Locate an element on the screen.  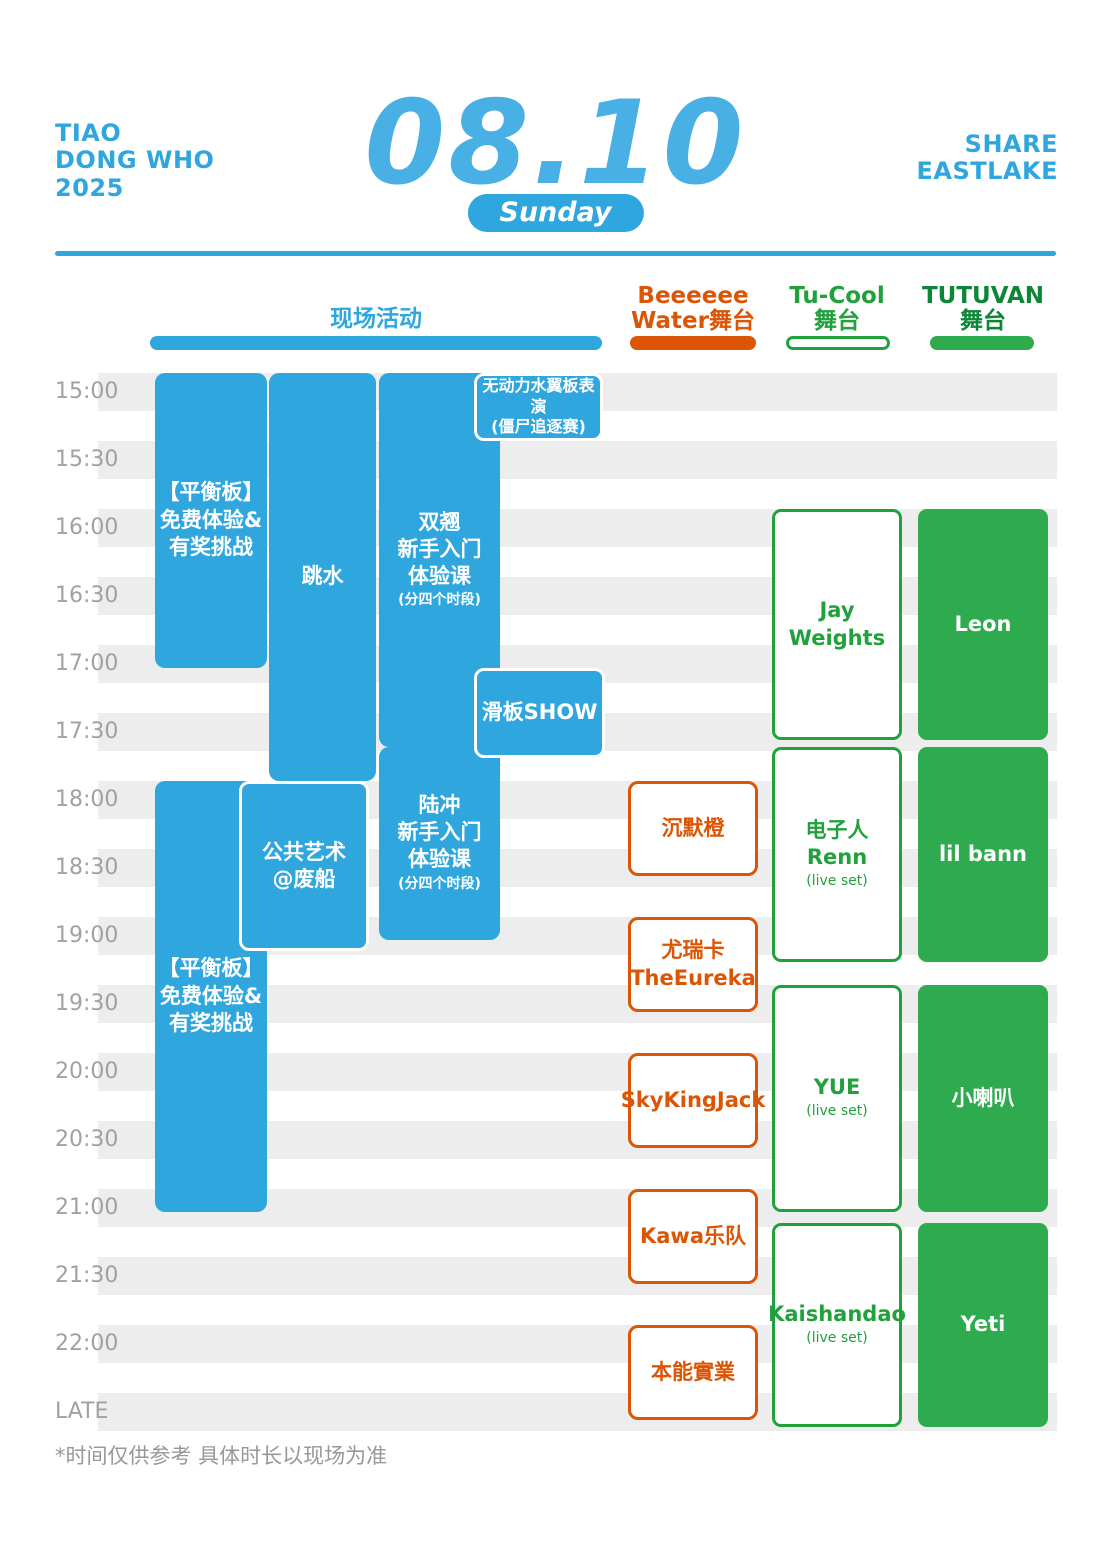
event-block: 小喇叭 is located at coordinates (983, 1098).